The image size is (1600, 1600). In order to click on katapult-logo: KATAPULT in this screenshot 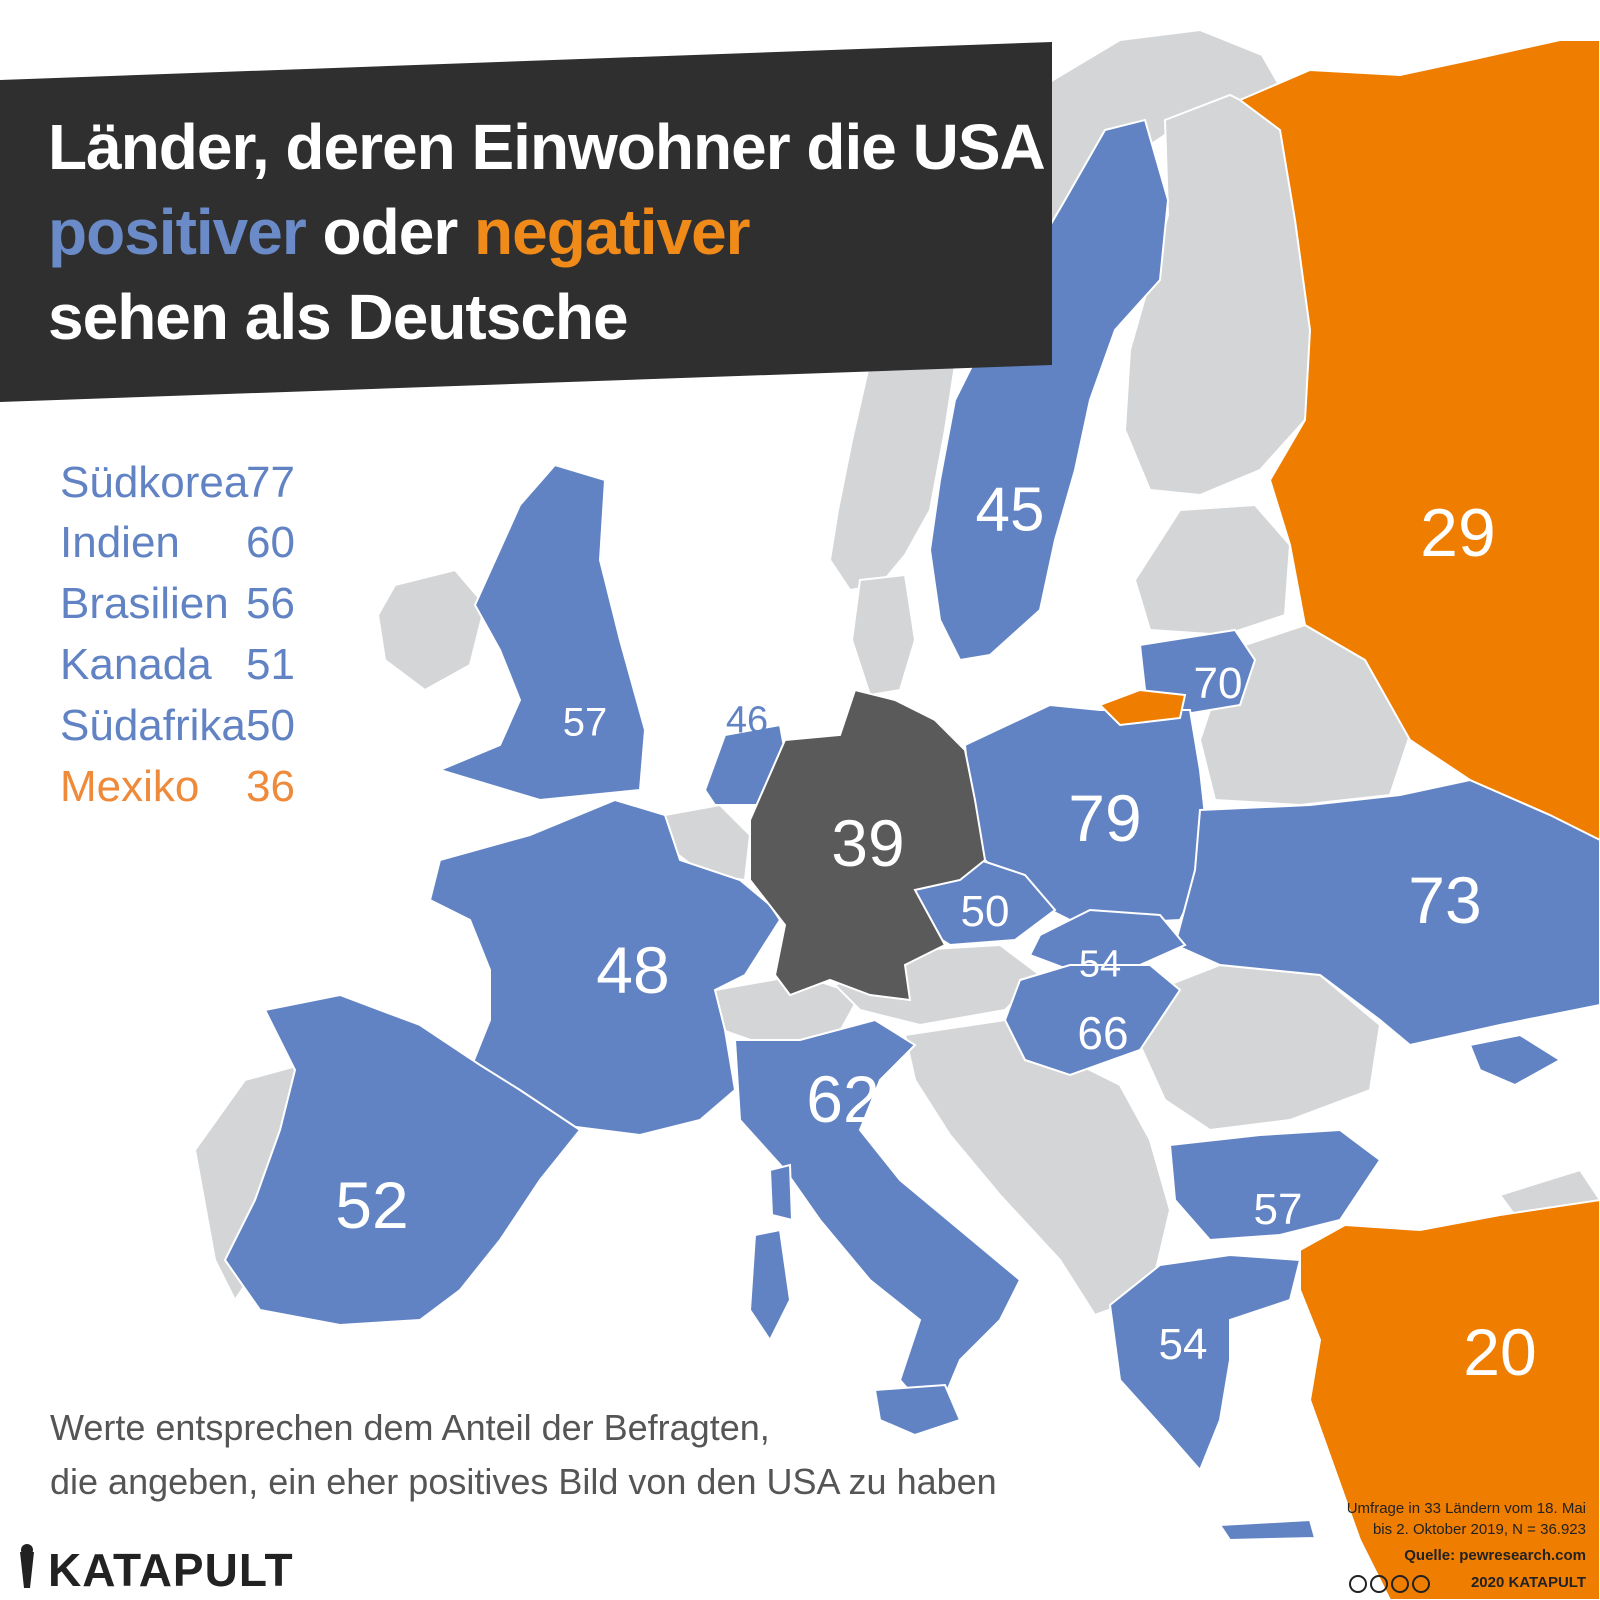, I will do `click(171, 1570)`.